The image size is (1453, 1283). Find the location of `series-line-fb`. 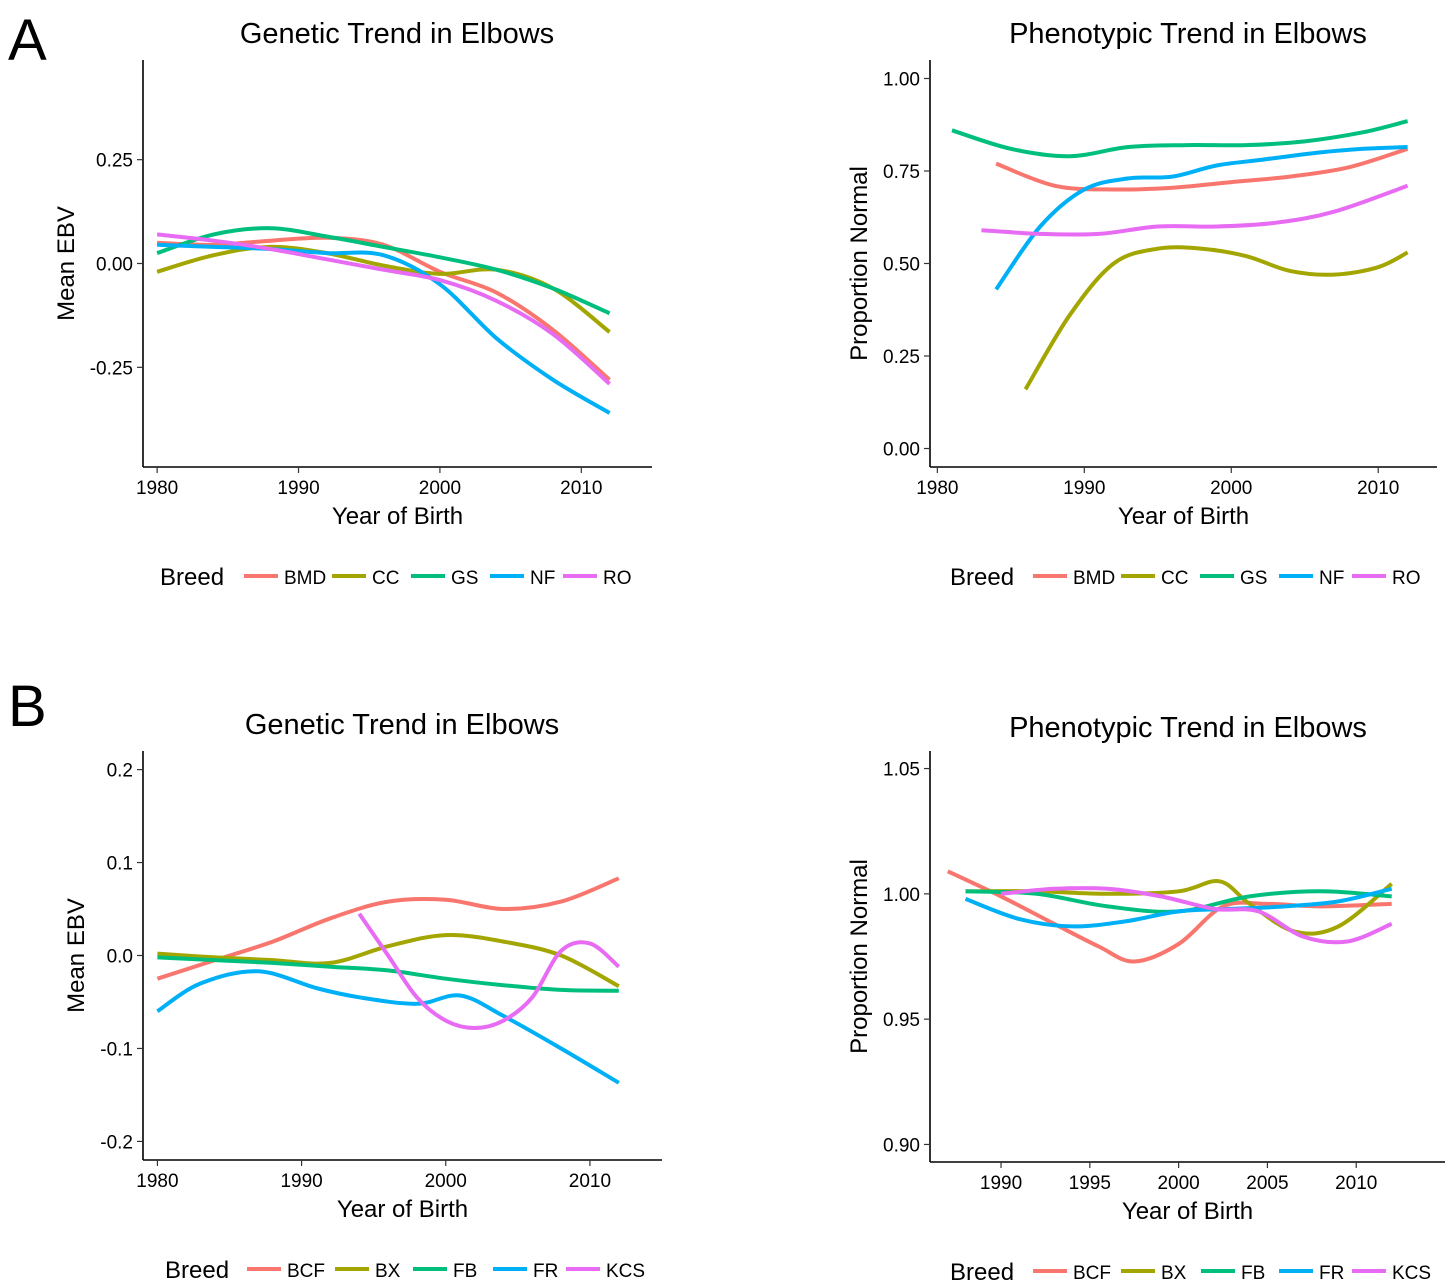

series-line-fb is located at coordinates (388, 974).